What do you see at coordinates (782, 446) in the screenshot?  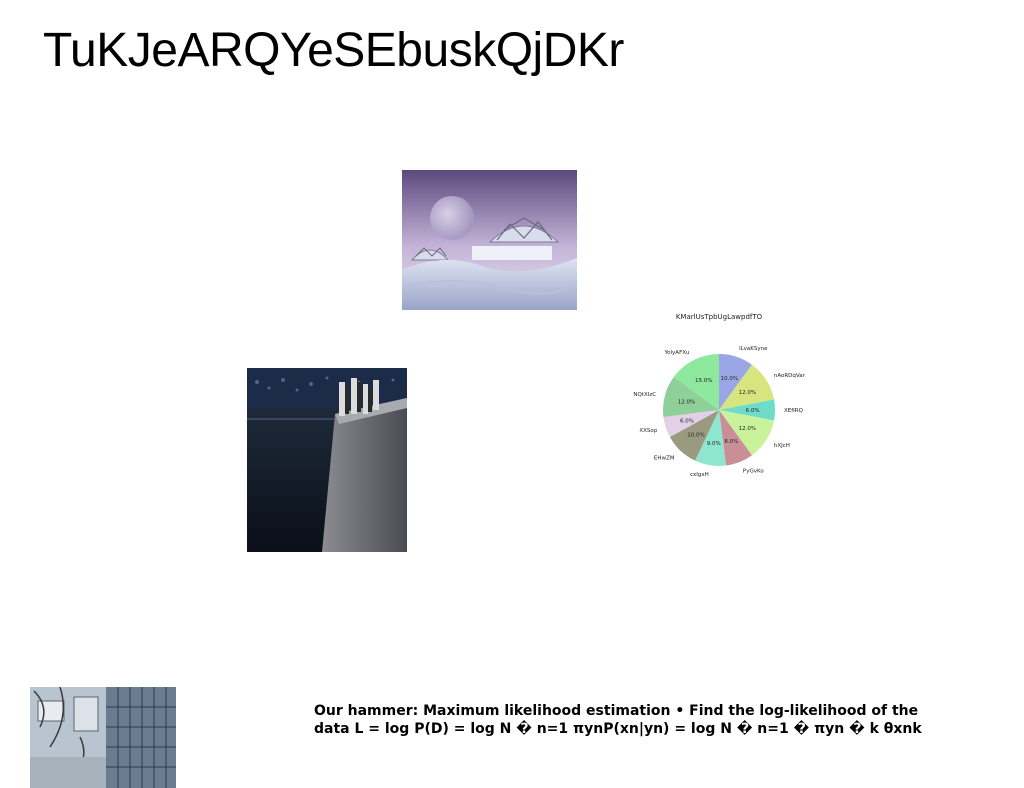 I see `pie-category-label: hXJcH` at bounding box center [782, 446].